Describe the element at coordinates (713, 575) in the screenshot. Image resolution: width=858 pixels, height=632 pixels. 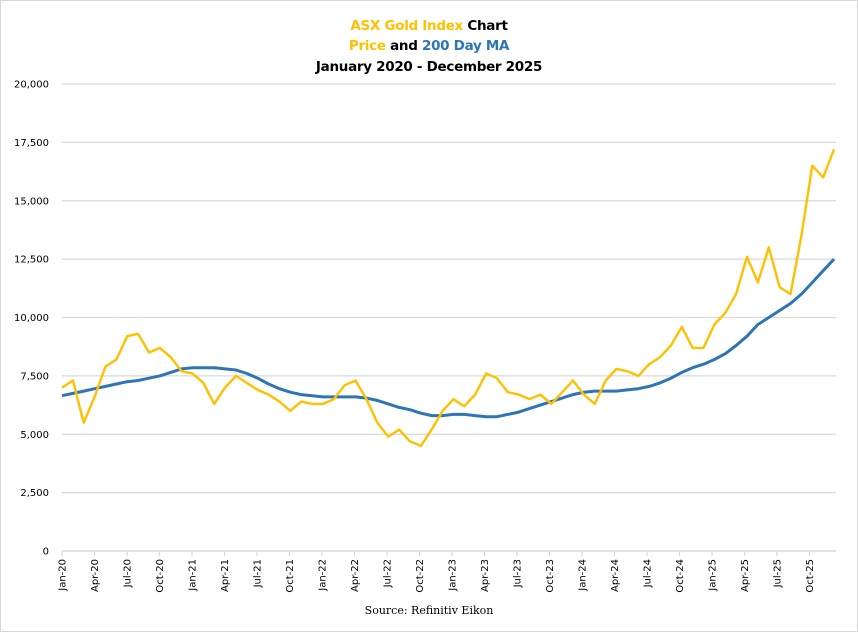
I see `x-tick-label: Jan-25` at that location.